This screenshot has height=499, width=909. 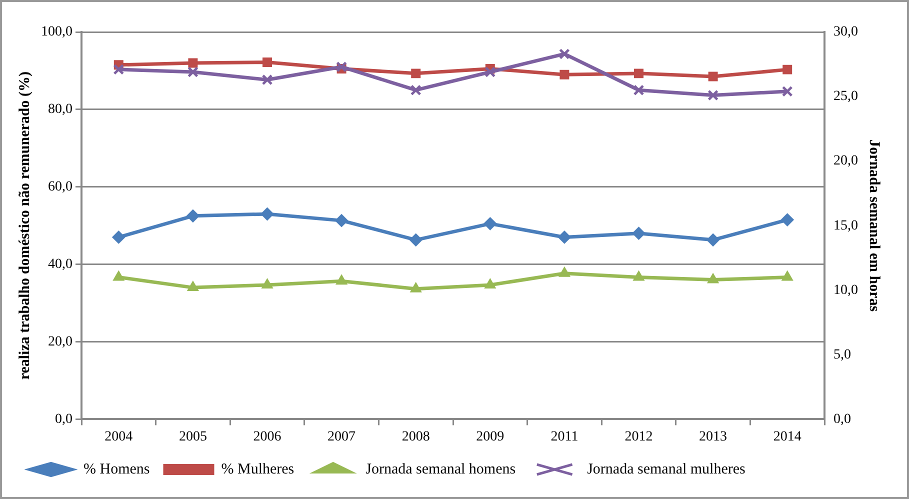 I want to click on legend-label: Jornada semanal mulheres, so click(x=666, y=469).